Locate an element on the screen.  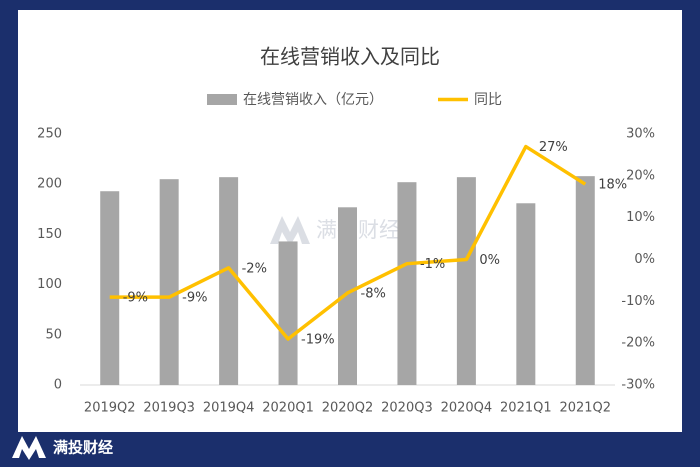
x-tick-label: 2020Q4 is located at coordinates (467, 408).